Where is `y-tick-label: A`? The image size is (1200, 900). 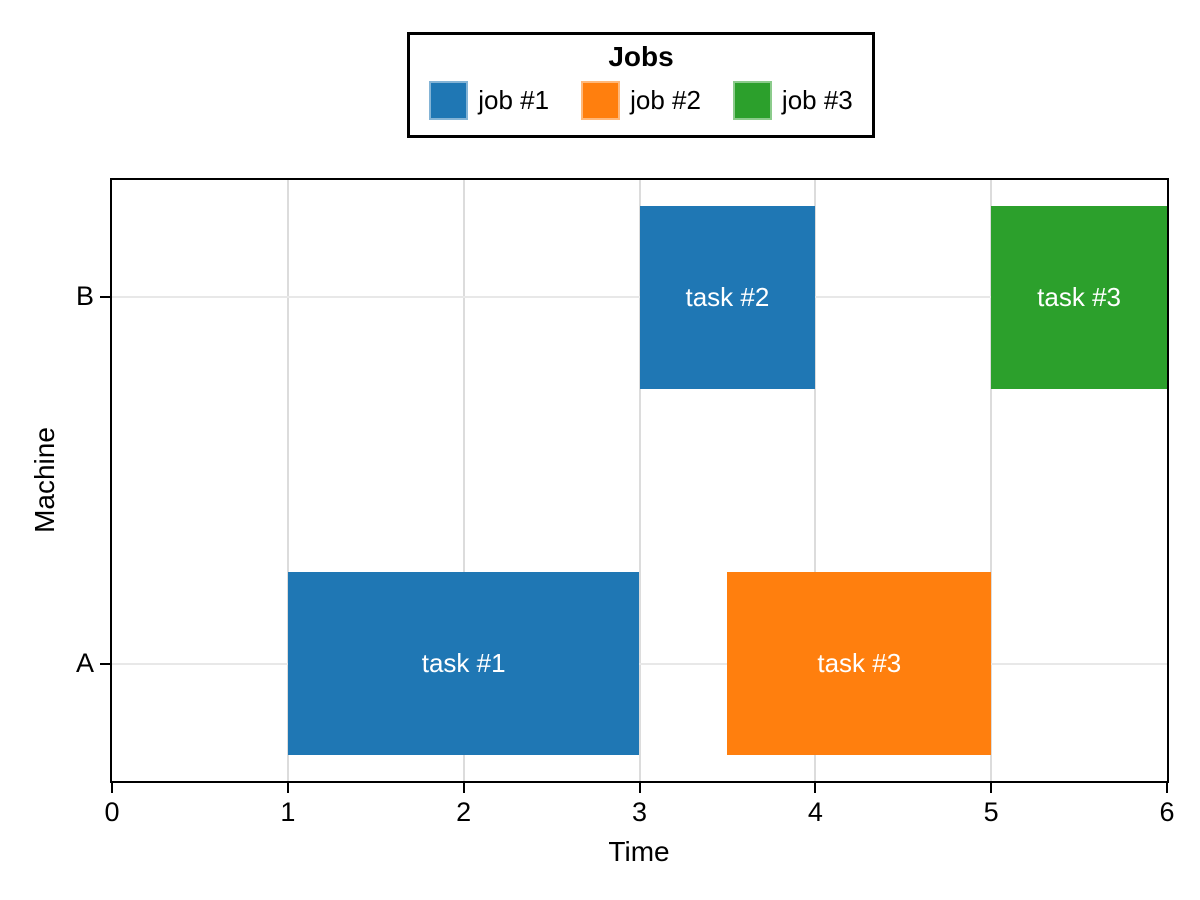 y-tick-label: A is located at coordinates (84, 662).